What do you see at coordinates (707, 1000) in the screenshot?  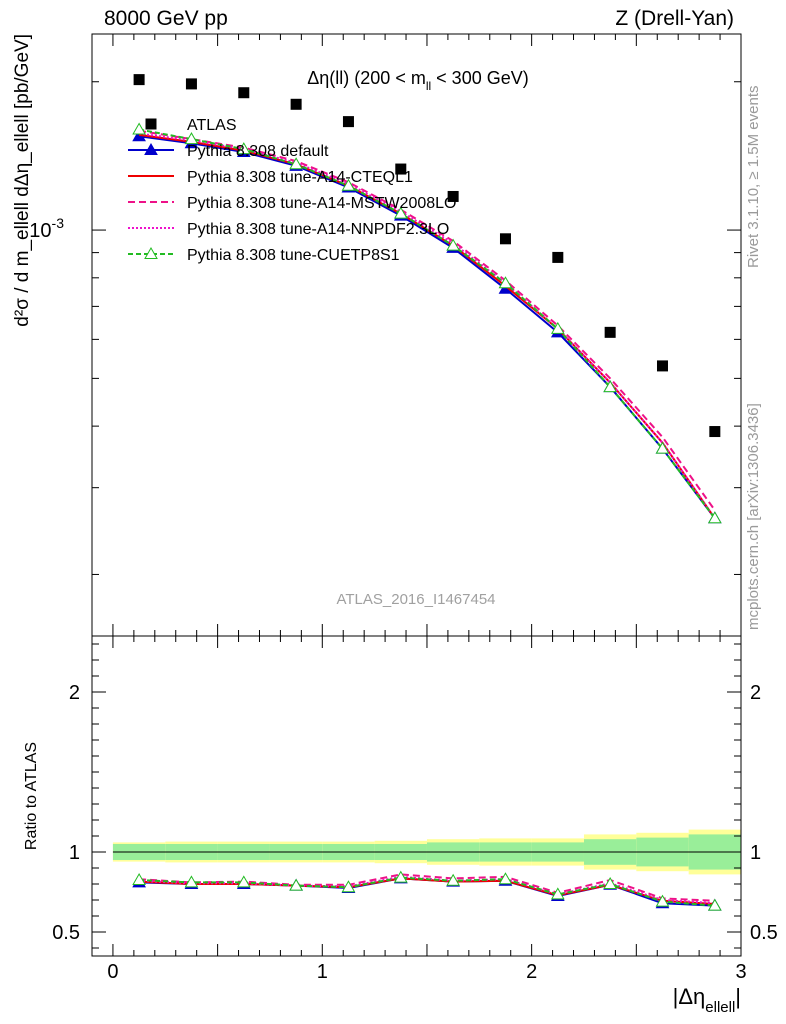 I see `x-axis-label: |Δηellell|` at bounding box center [707, 1000].